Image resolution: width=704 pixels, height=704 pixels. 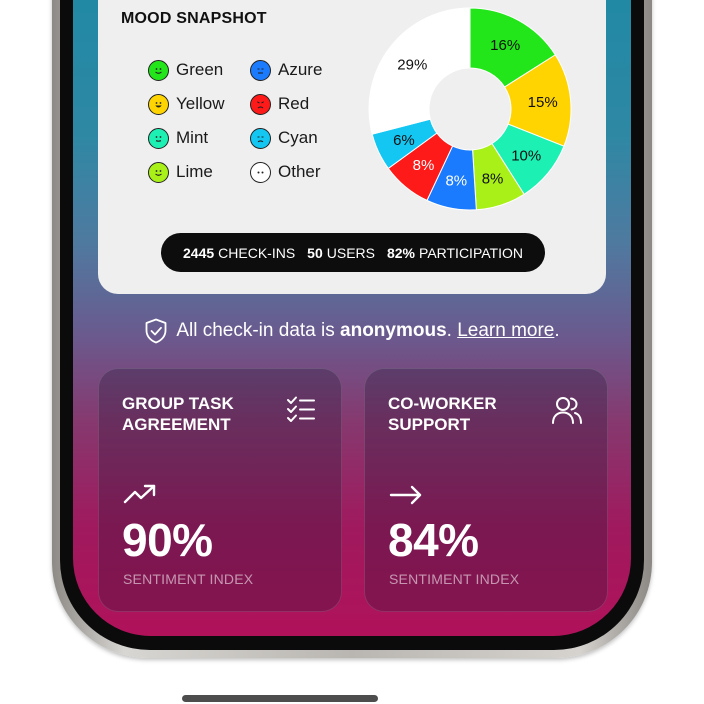 I want to click on tile-value: 90%, so click(x=167, y=540).